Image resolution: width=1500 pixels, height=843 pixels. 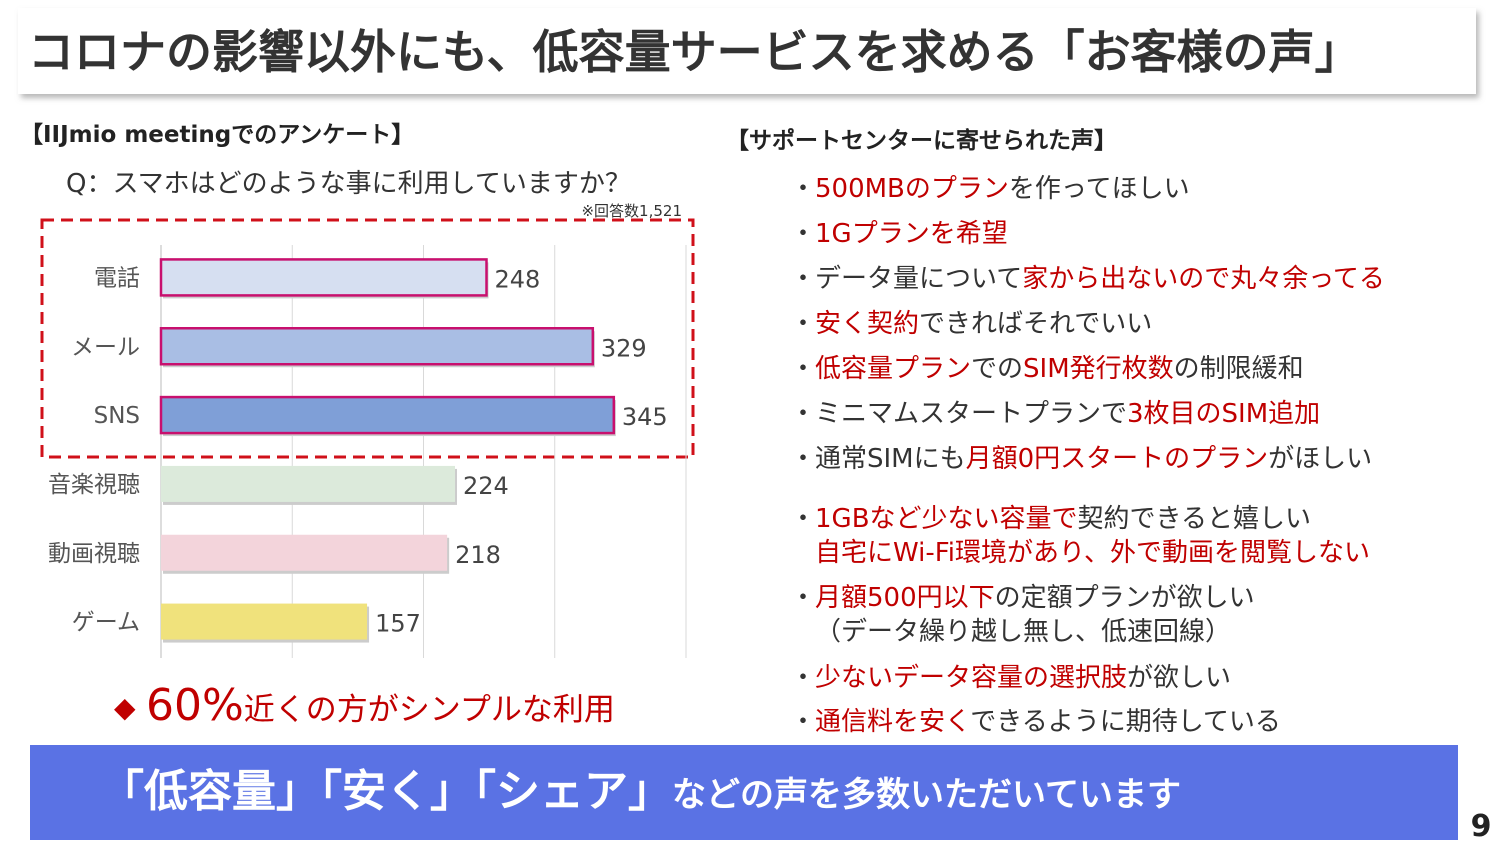 What do you see at coordinates (971, 678) in the screenshot?
I see `emphasis-text: 少ないデータ容量の選択肢` at bounding box center [971, 678].